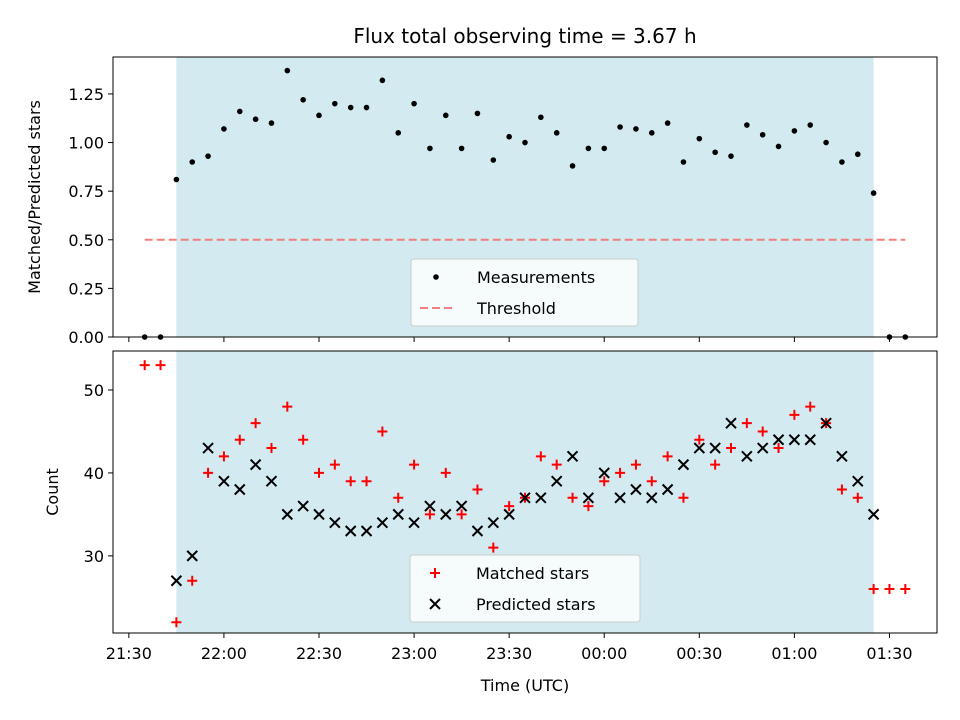 The height and width of the screenshot is (720, 960). What do you see at coordinates (94, 473) in the screenshot?
I see `y-tick-label: 40` at bounding box center [94, 473].